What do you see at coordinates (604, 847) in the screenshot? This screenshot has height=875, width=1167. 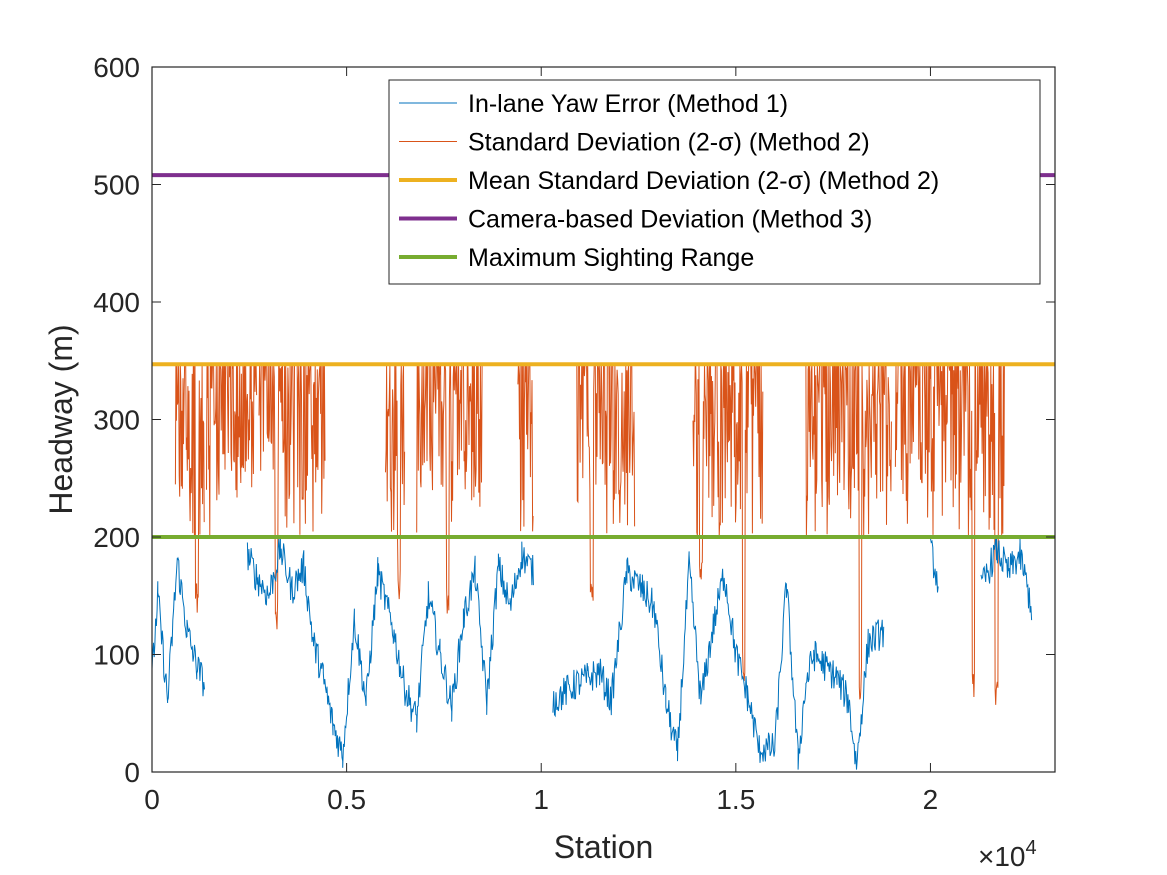 I see `x-axis-label: Station` at bounding box center [604, 847].